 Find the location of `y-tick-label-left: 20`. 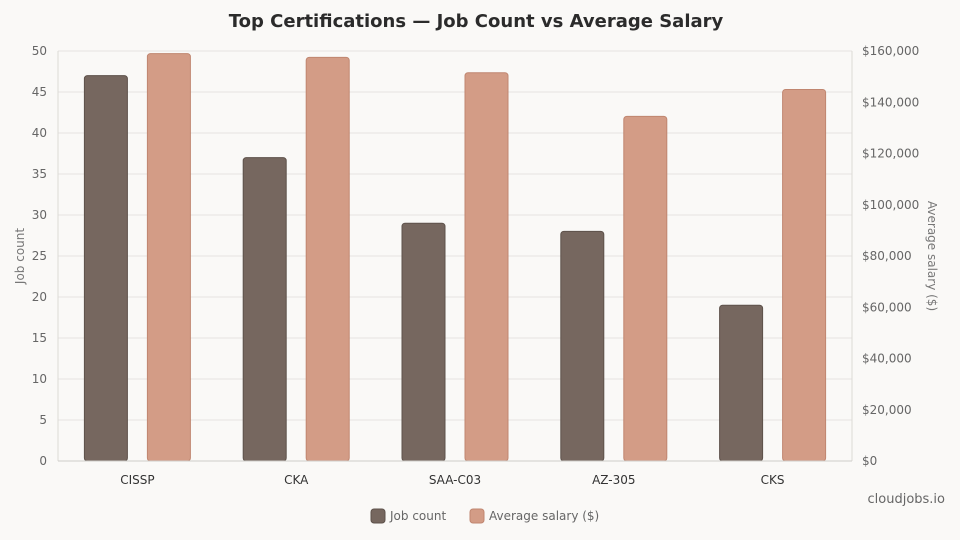

y-tick-label-left: 20 is located at coordinates (39, 297).